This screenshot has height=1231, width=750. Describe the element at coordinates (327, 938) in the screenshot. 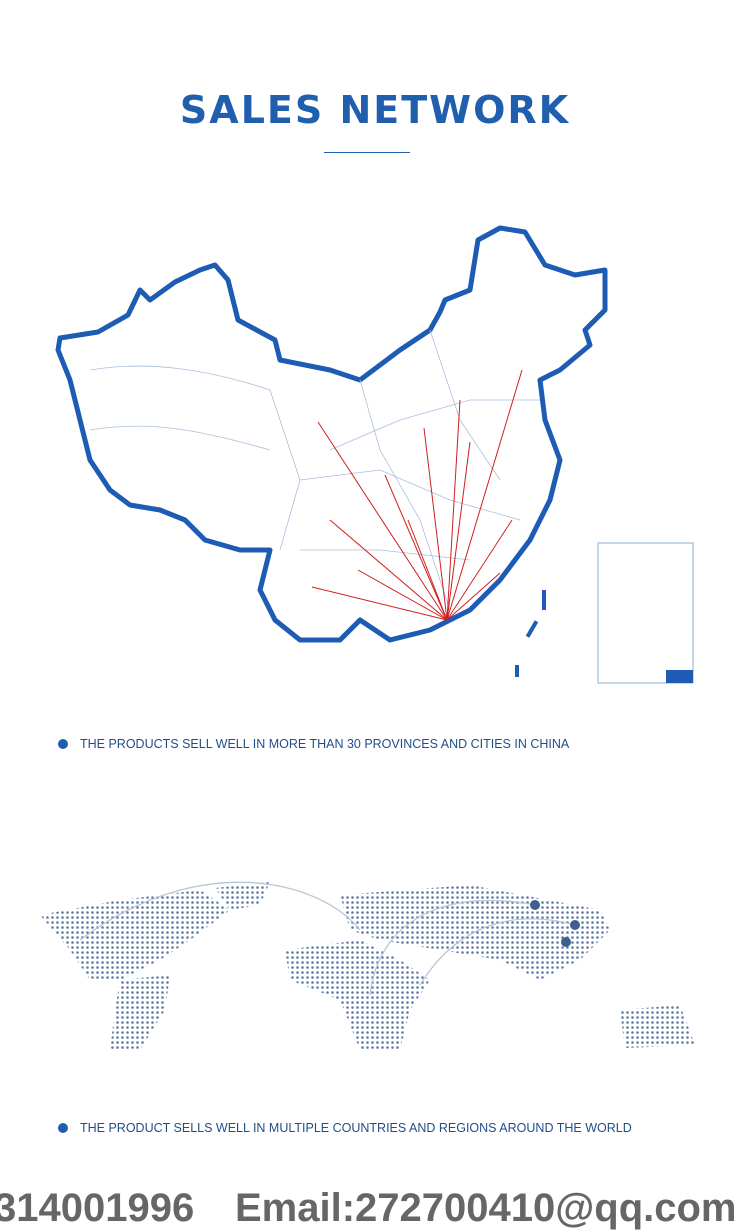

I see `flight-arcs` at that location.